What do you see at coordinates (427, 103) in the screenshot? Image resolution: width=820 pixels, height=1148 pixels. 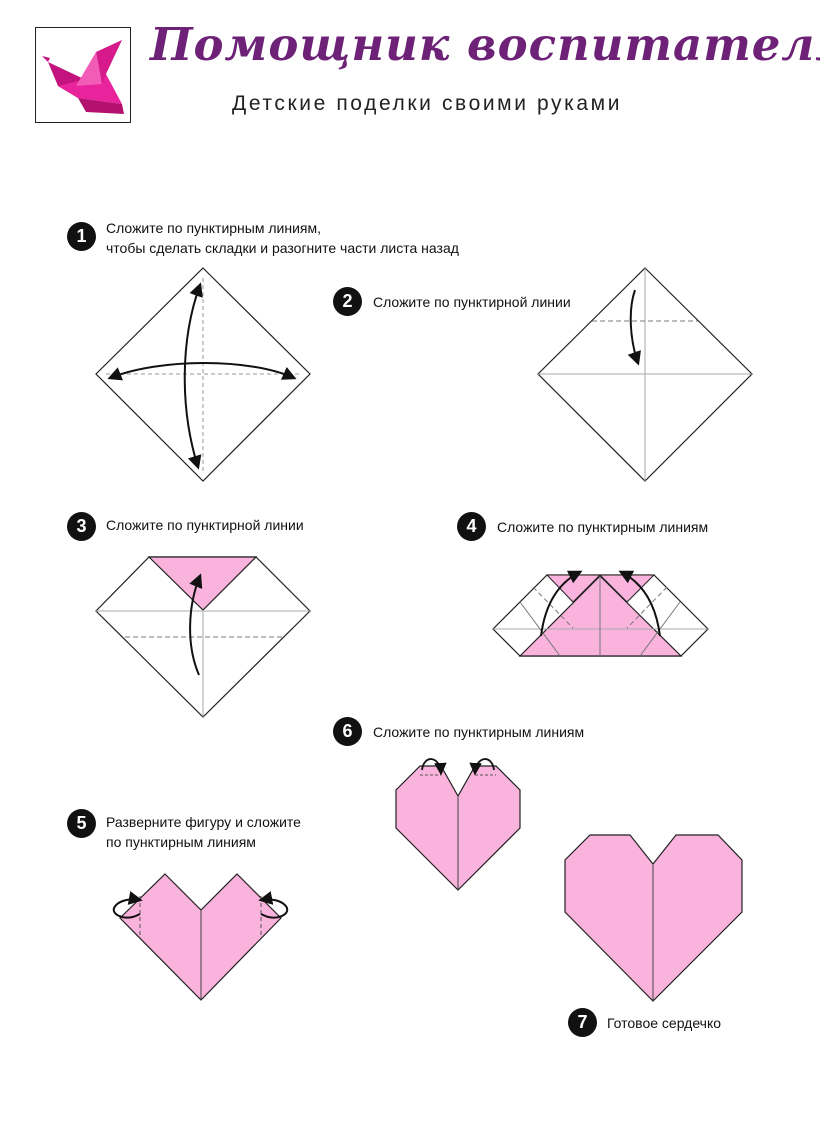 I see `site-subtitle: Детские поделки своими руками` at bounding box center [427, 103].